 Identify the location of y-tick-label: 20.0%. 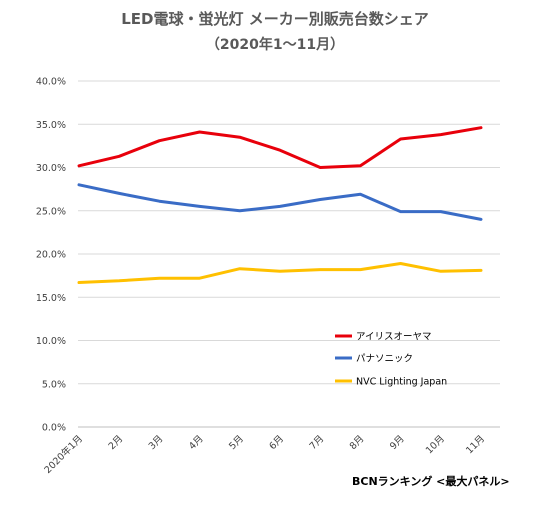
(51, 255).